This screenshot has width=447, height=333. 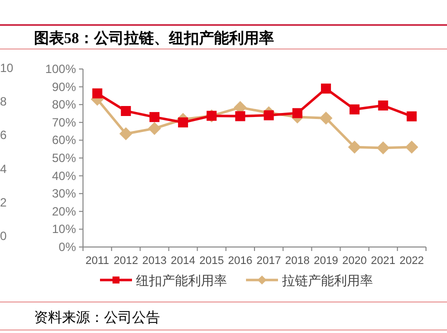 I want to click on x-tick-label: 2014, so click(x=183, y=261).